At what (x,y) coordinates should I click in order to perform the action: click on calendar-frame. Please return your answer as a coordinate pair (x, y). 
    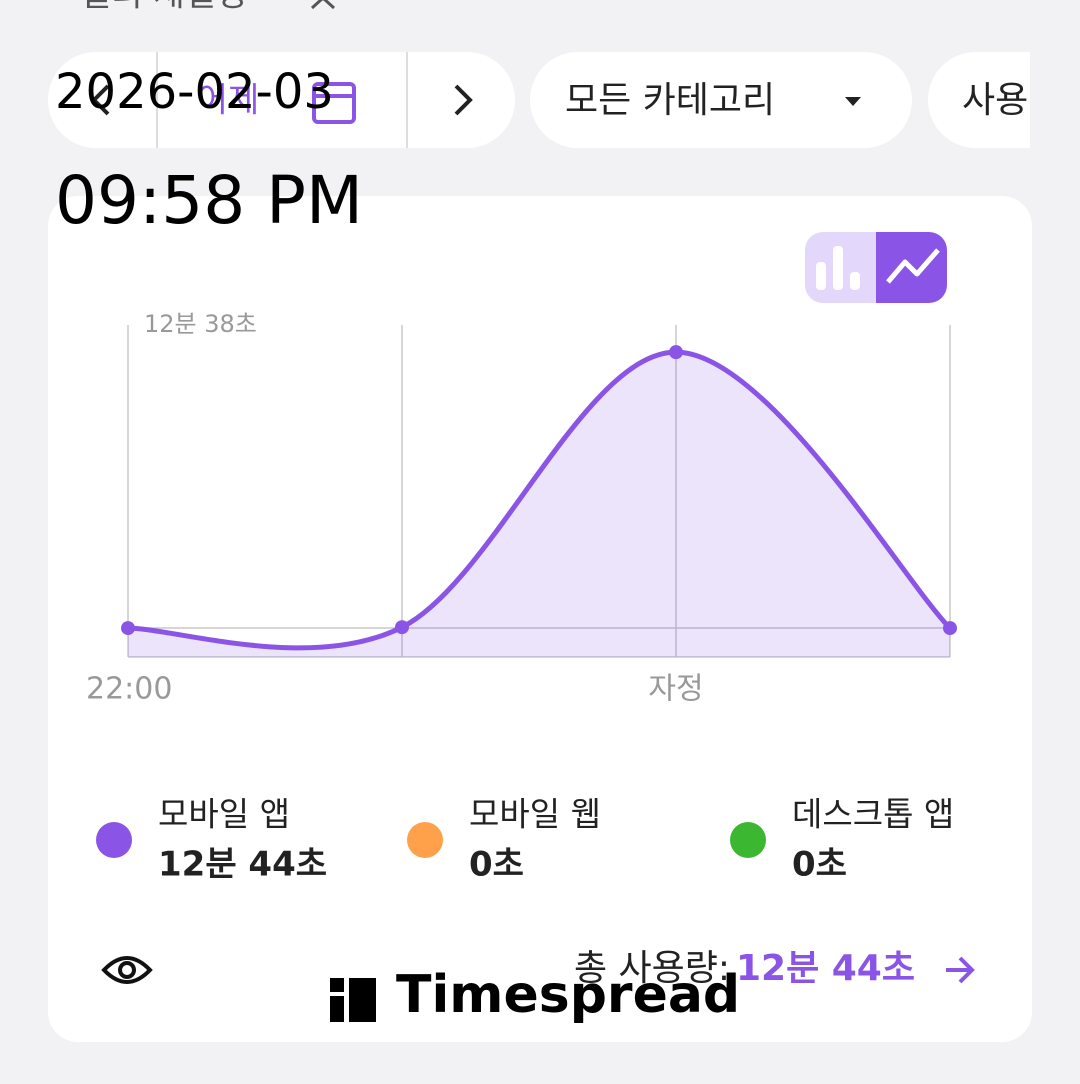
    Looking at the image, I should click on (334, 103).